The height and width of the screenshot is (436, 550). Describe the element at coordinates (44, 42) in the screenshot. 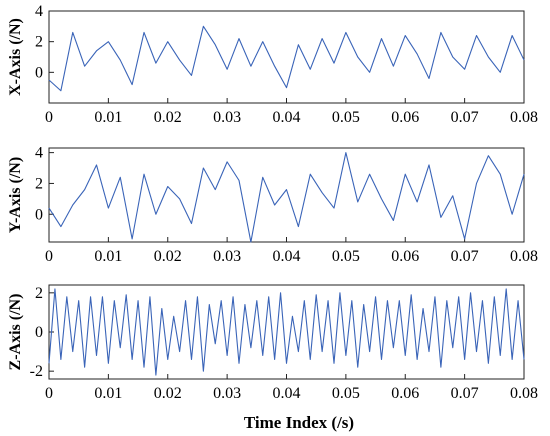

I see `y-ticks: 0 2 4` at that location.